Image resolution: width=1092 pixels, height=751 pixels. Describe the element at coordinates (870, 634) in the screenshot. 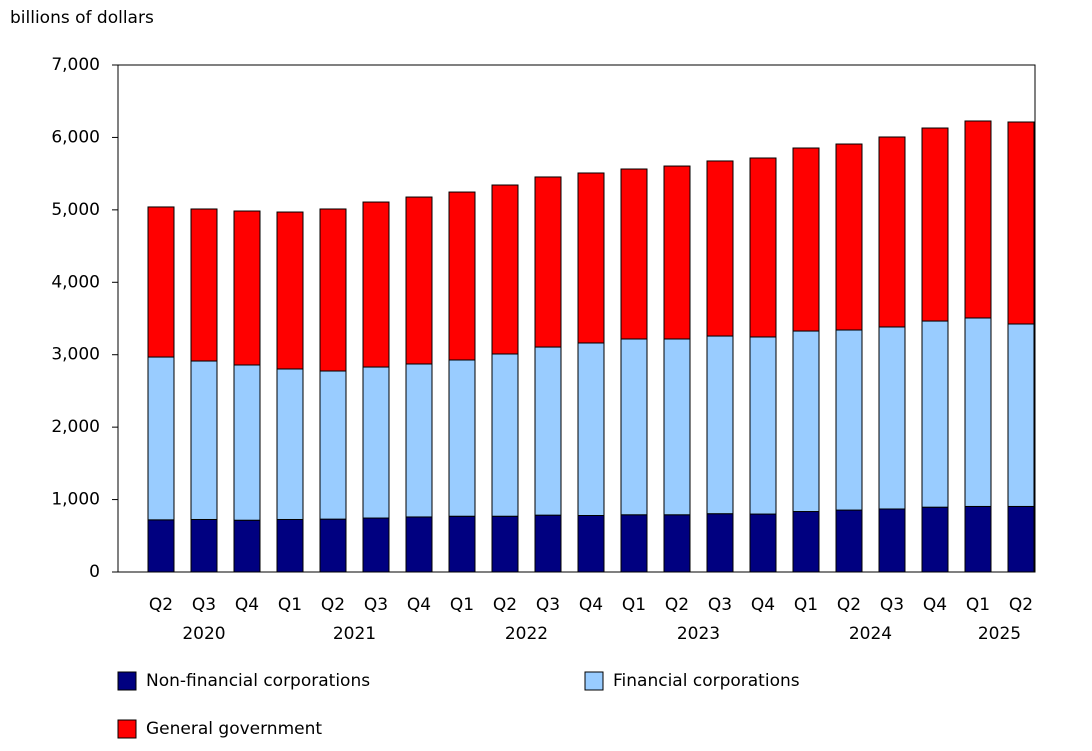

I see `year-label: 2024` at that location.